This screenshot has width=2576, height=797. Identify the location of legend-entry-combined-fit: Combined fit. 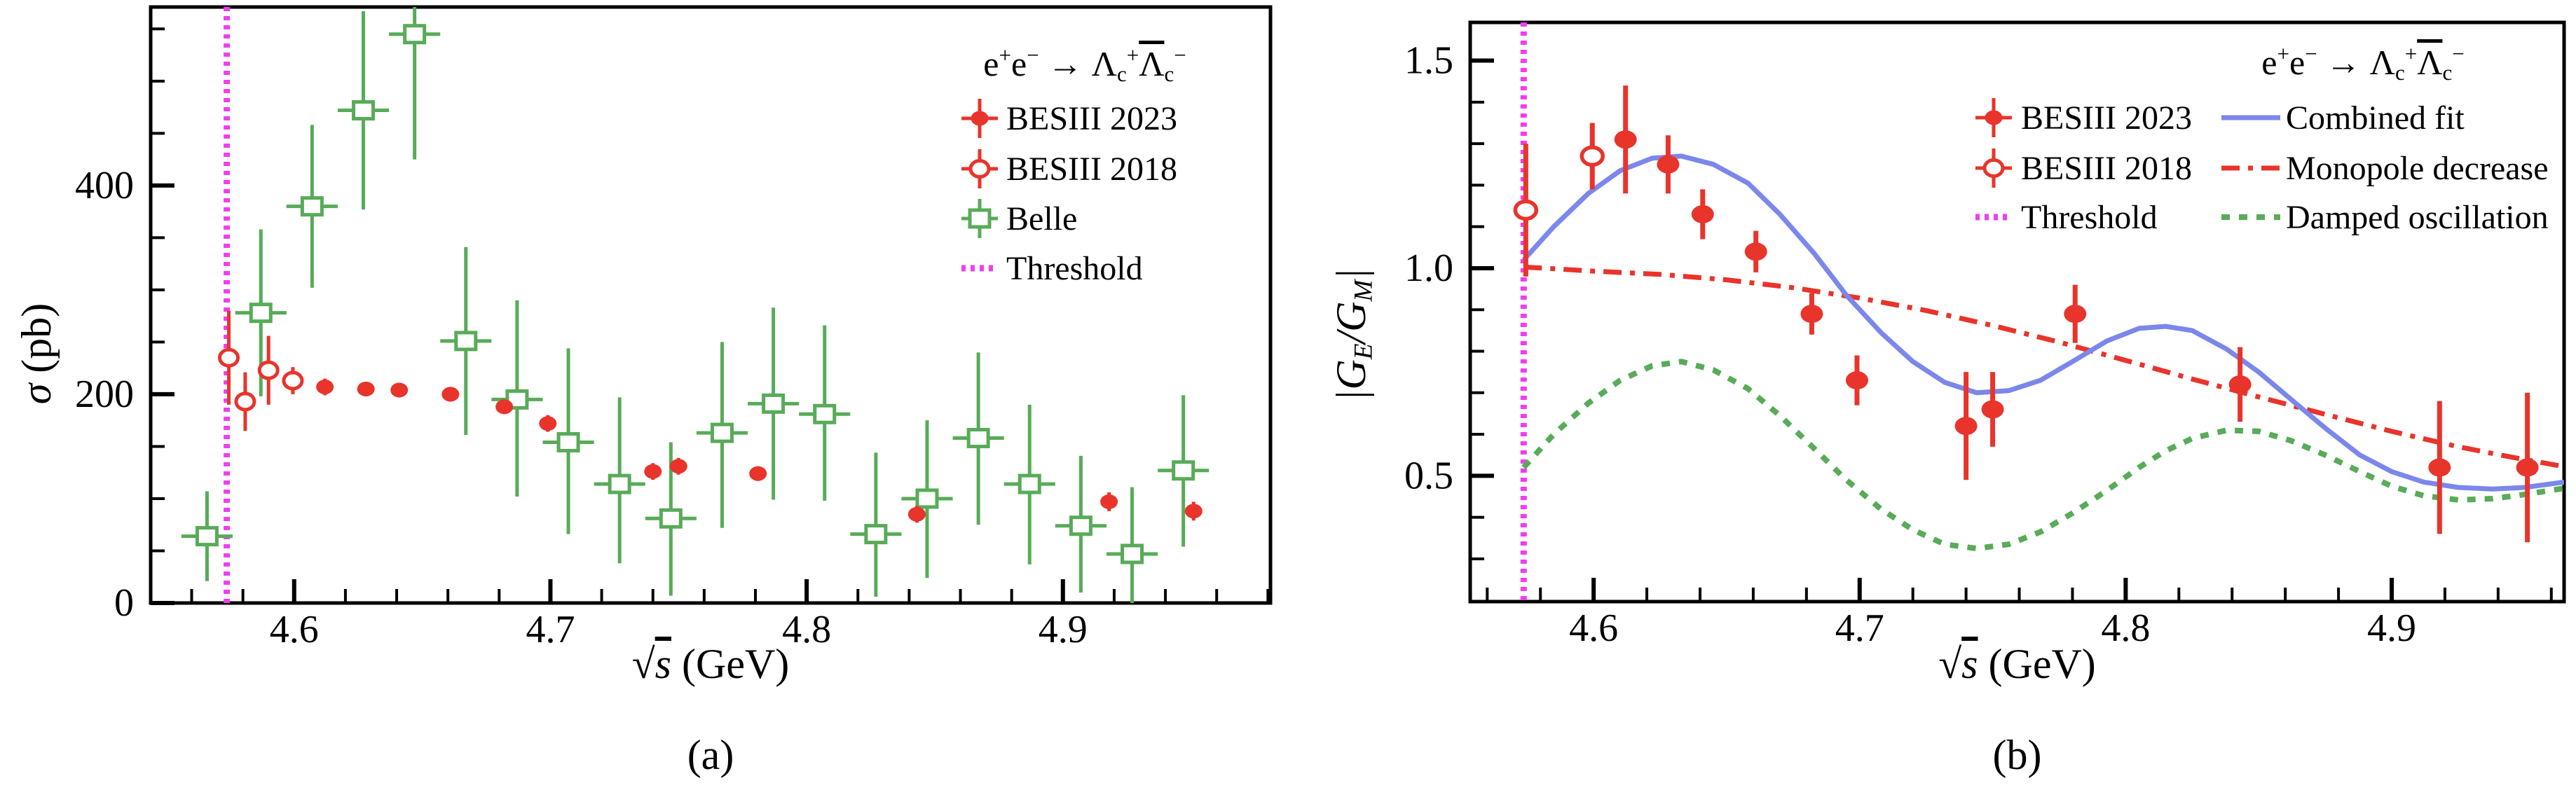
(2343, 118).